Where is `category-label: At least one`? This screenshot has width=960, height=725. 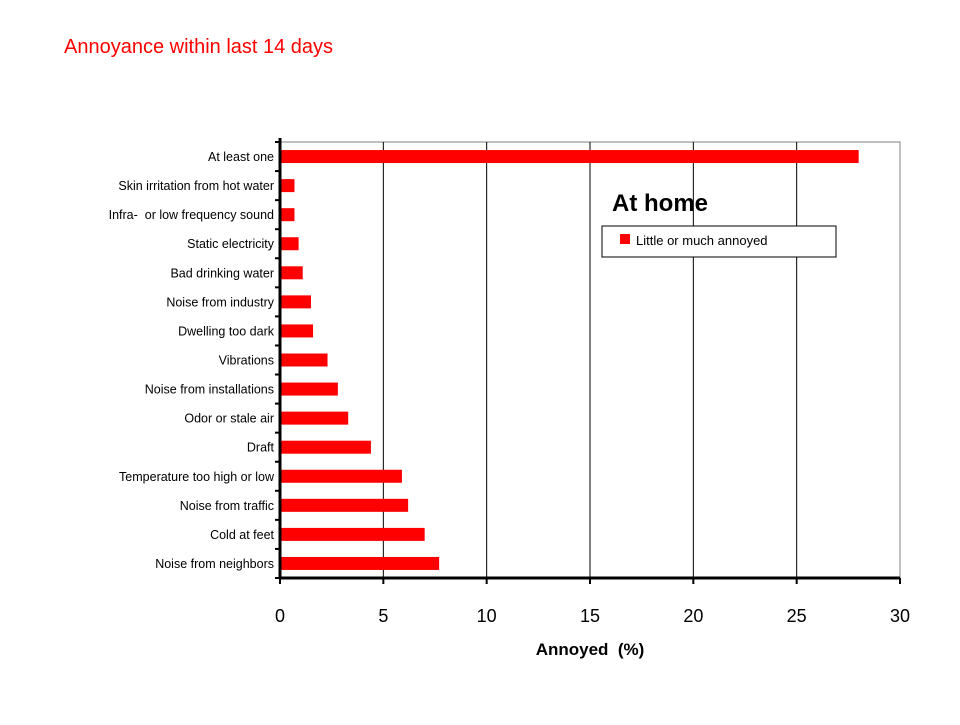
category-label: At least one is located at coordinates (241, 157).